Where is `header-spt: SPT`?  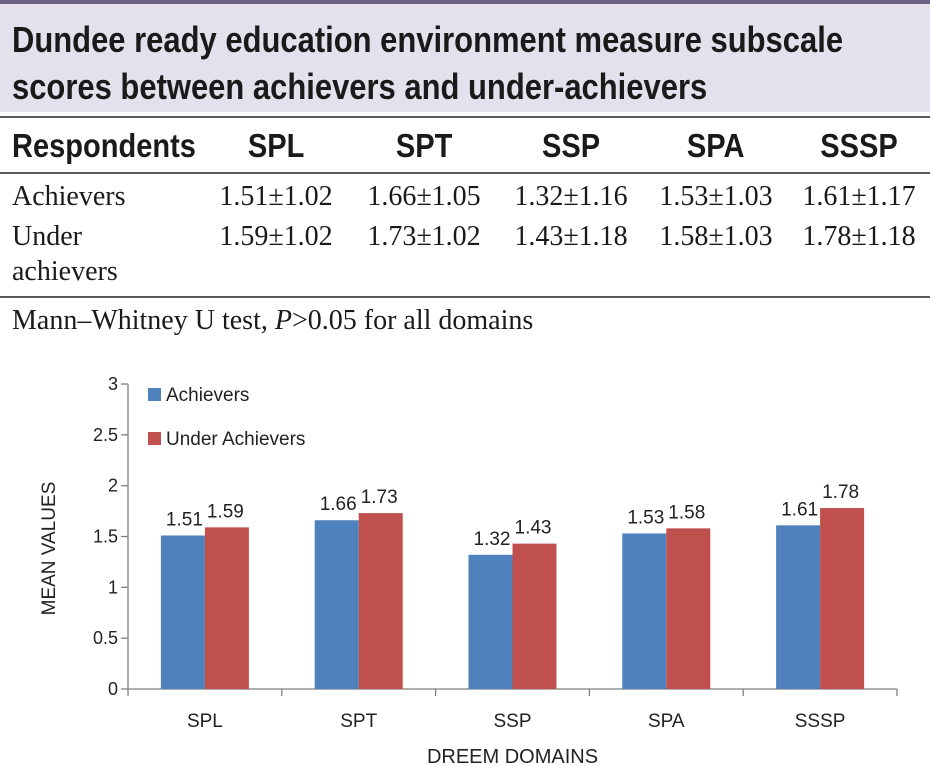 header-spt: SPT is located at coordinates (424, 145).